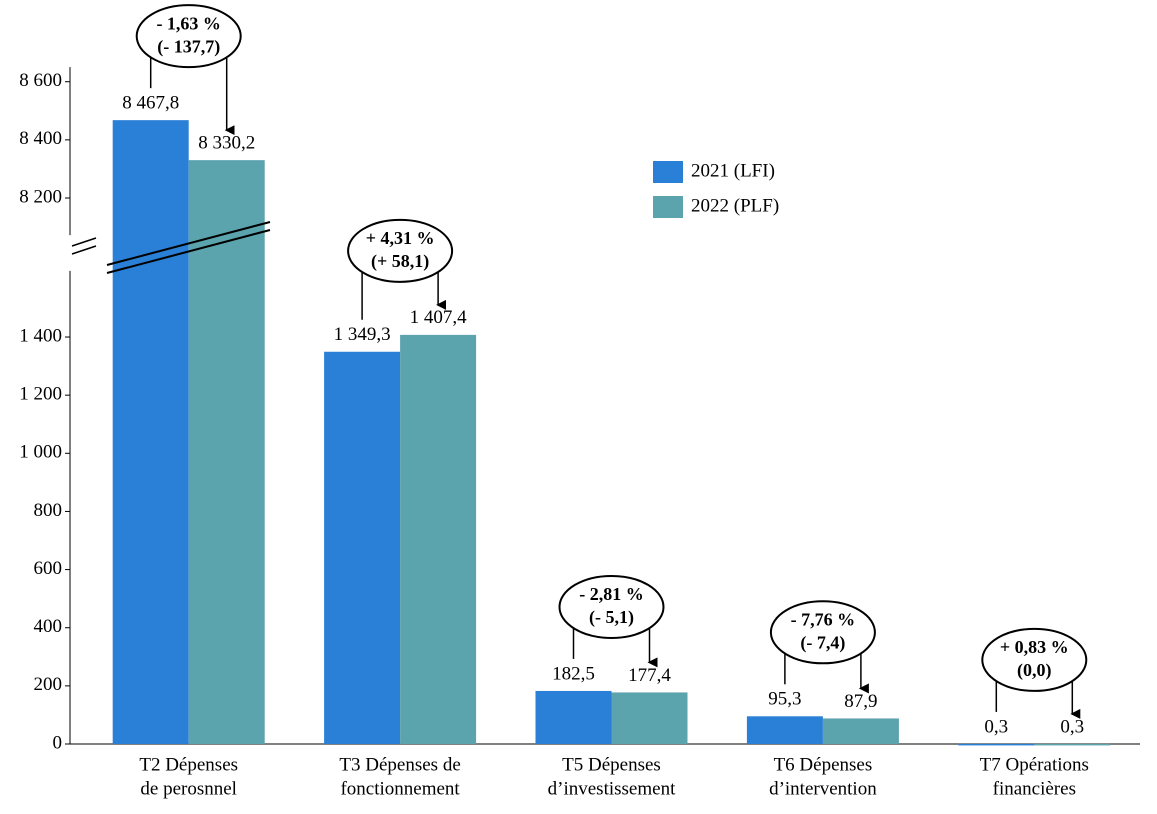 The image size is (1157, 814). Describe the element at coordinates (573, 673) in the screenshot. I see `value-label: 182,5` at that location.